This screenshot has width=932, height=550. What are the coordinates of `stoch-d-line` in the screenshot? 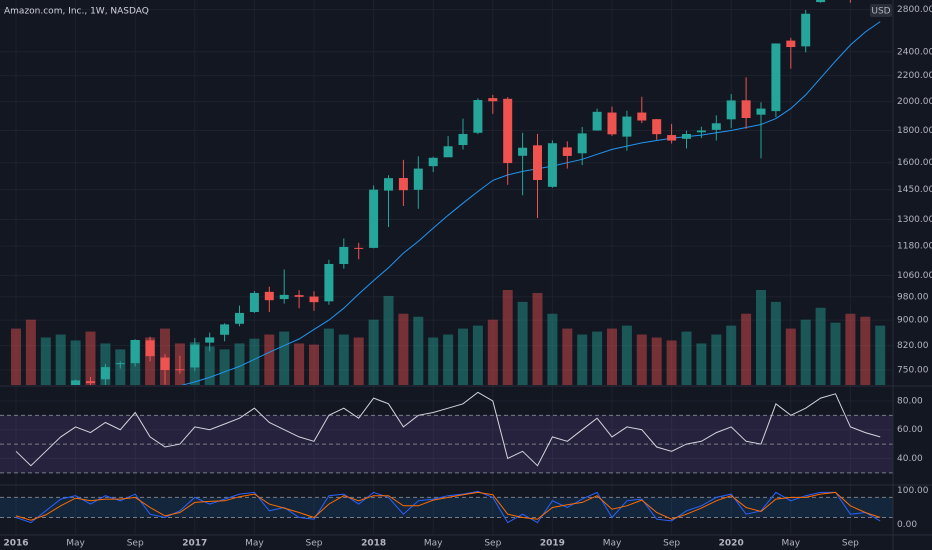 It's located at (448, 506).